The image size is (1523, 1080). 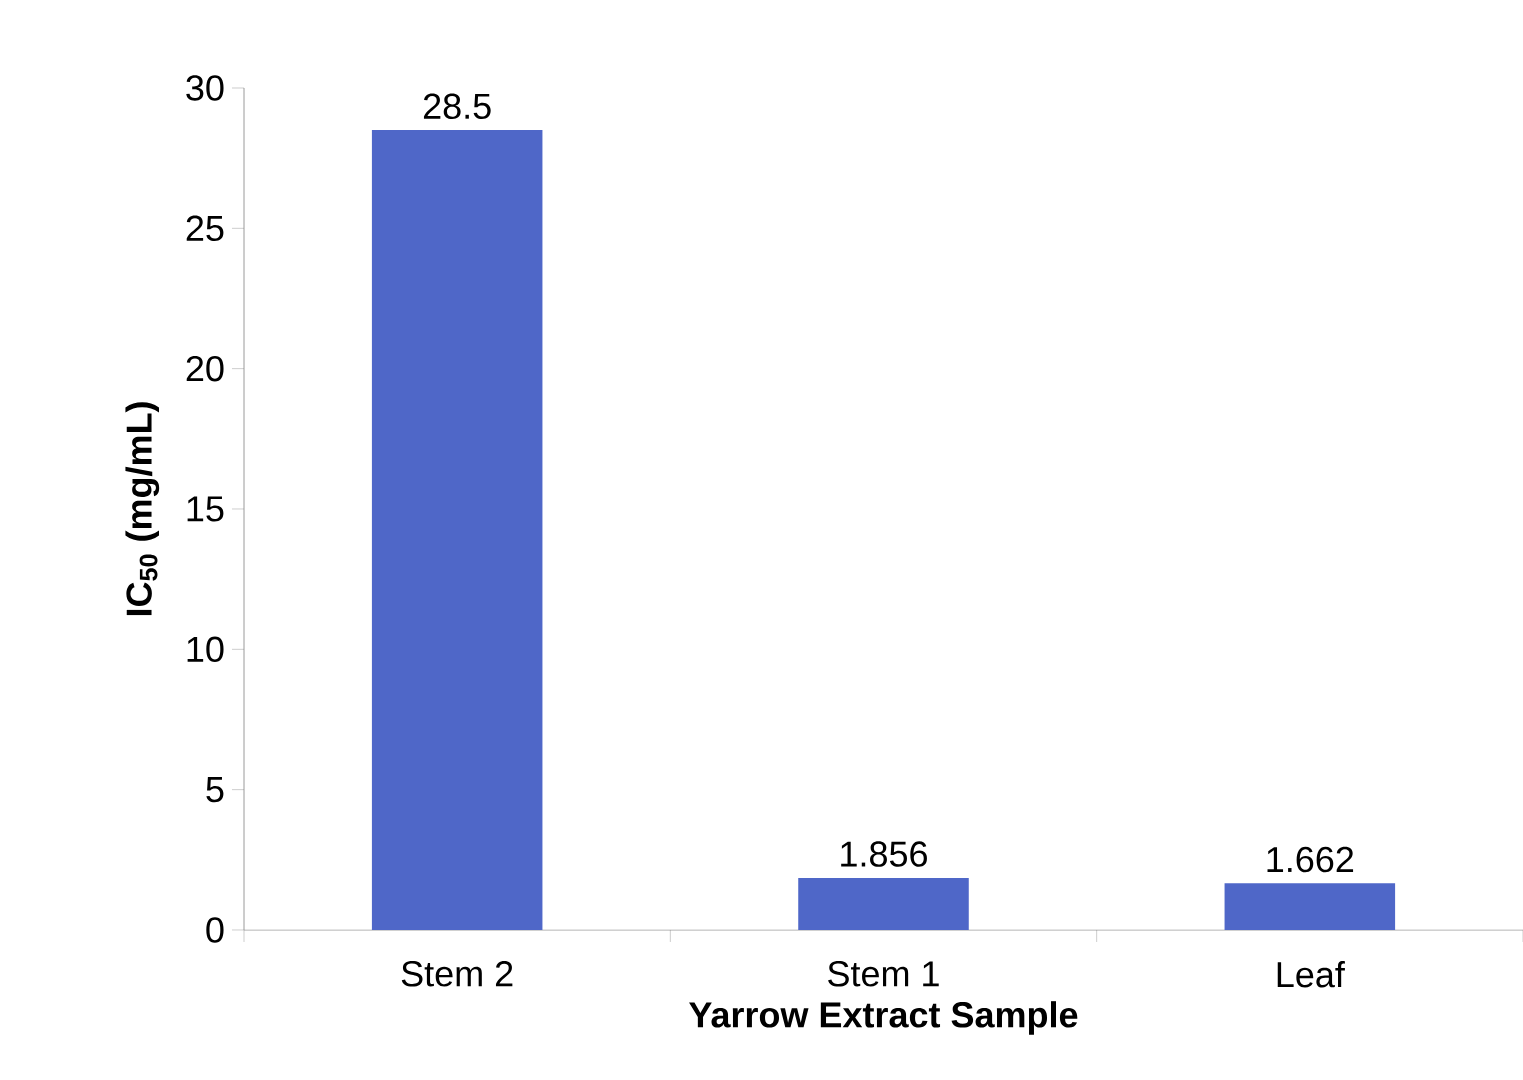 What do you see at coordinates (205, 649) in the screenshot?
I see `y-tick-label: 10` at bounding box center [205, 649].